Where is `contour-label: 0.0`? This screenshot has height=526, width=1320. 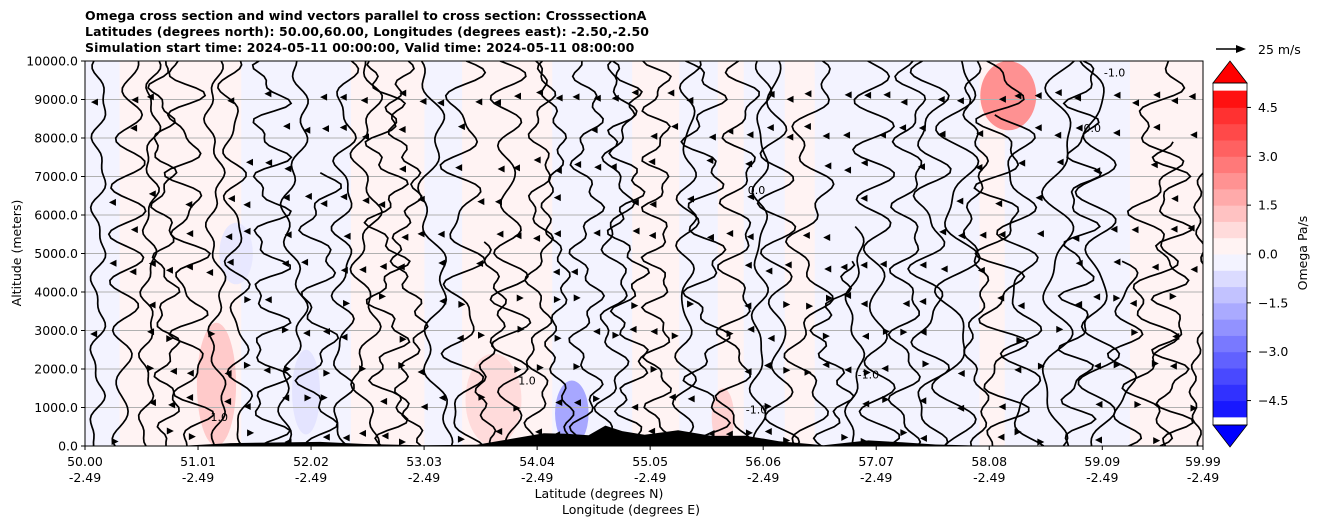
contour-label: 0.0 is located at coordinates (757, 190).